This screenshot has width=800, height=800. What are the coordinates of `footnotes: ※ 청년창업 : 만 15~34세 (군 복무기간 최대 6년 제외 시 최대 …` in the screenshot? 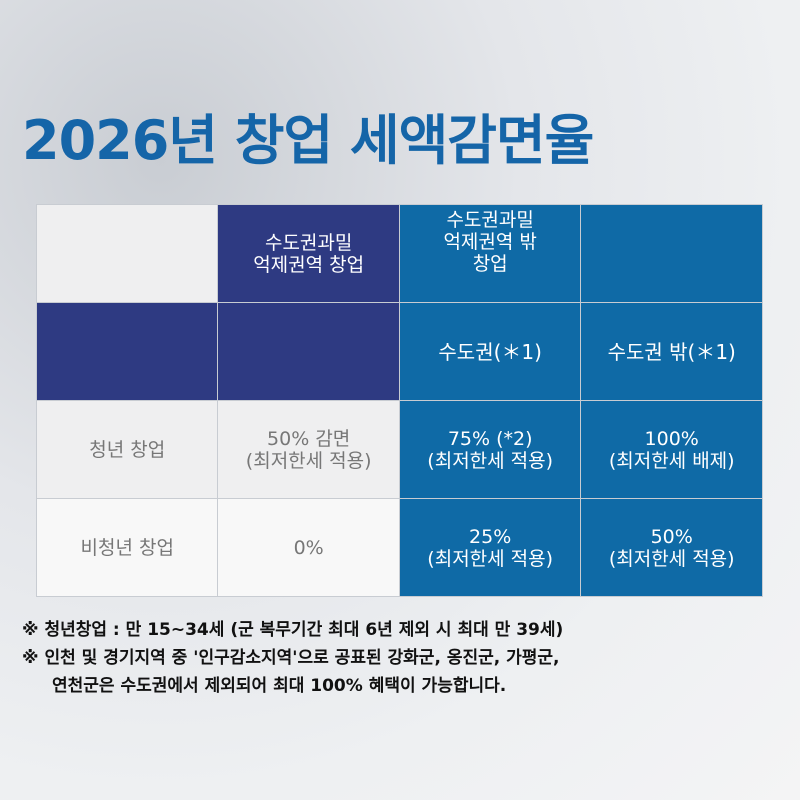 It's located at (292, 658).